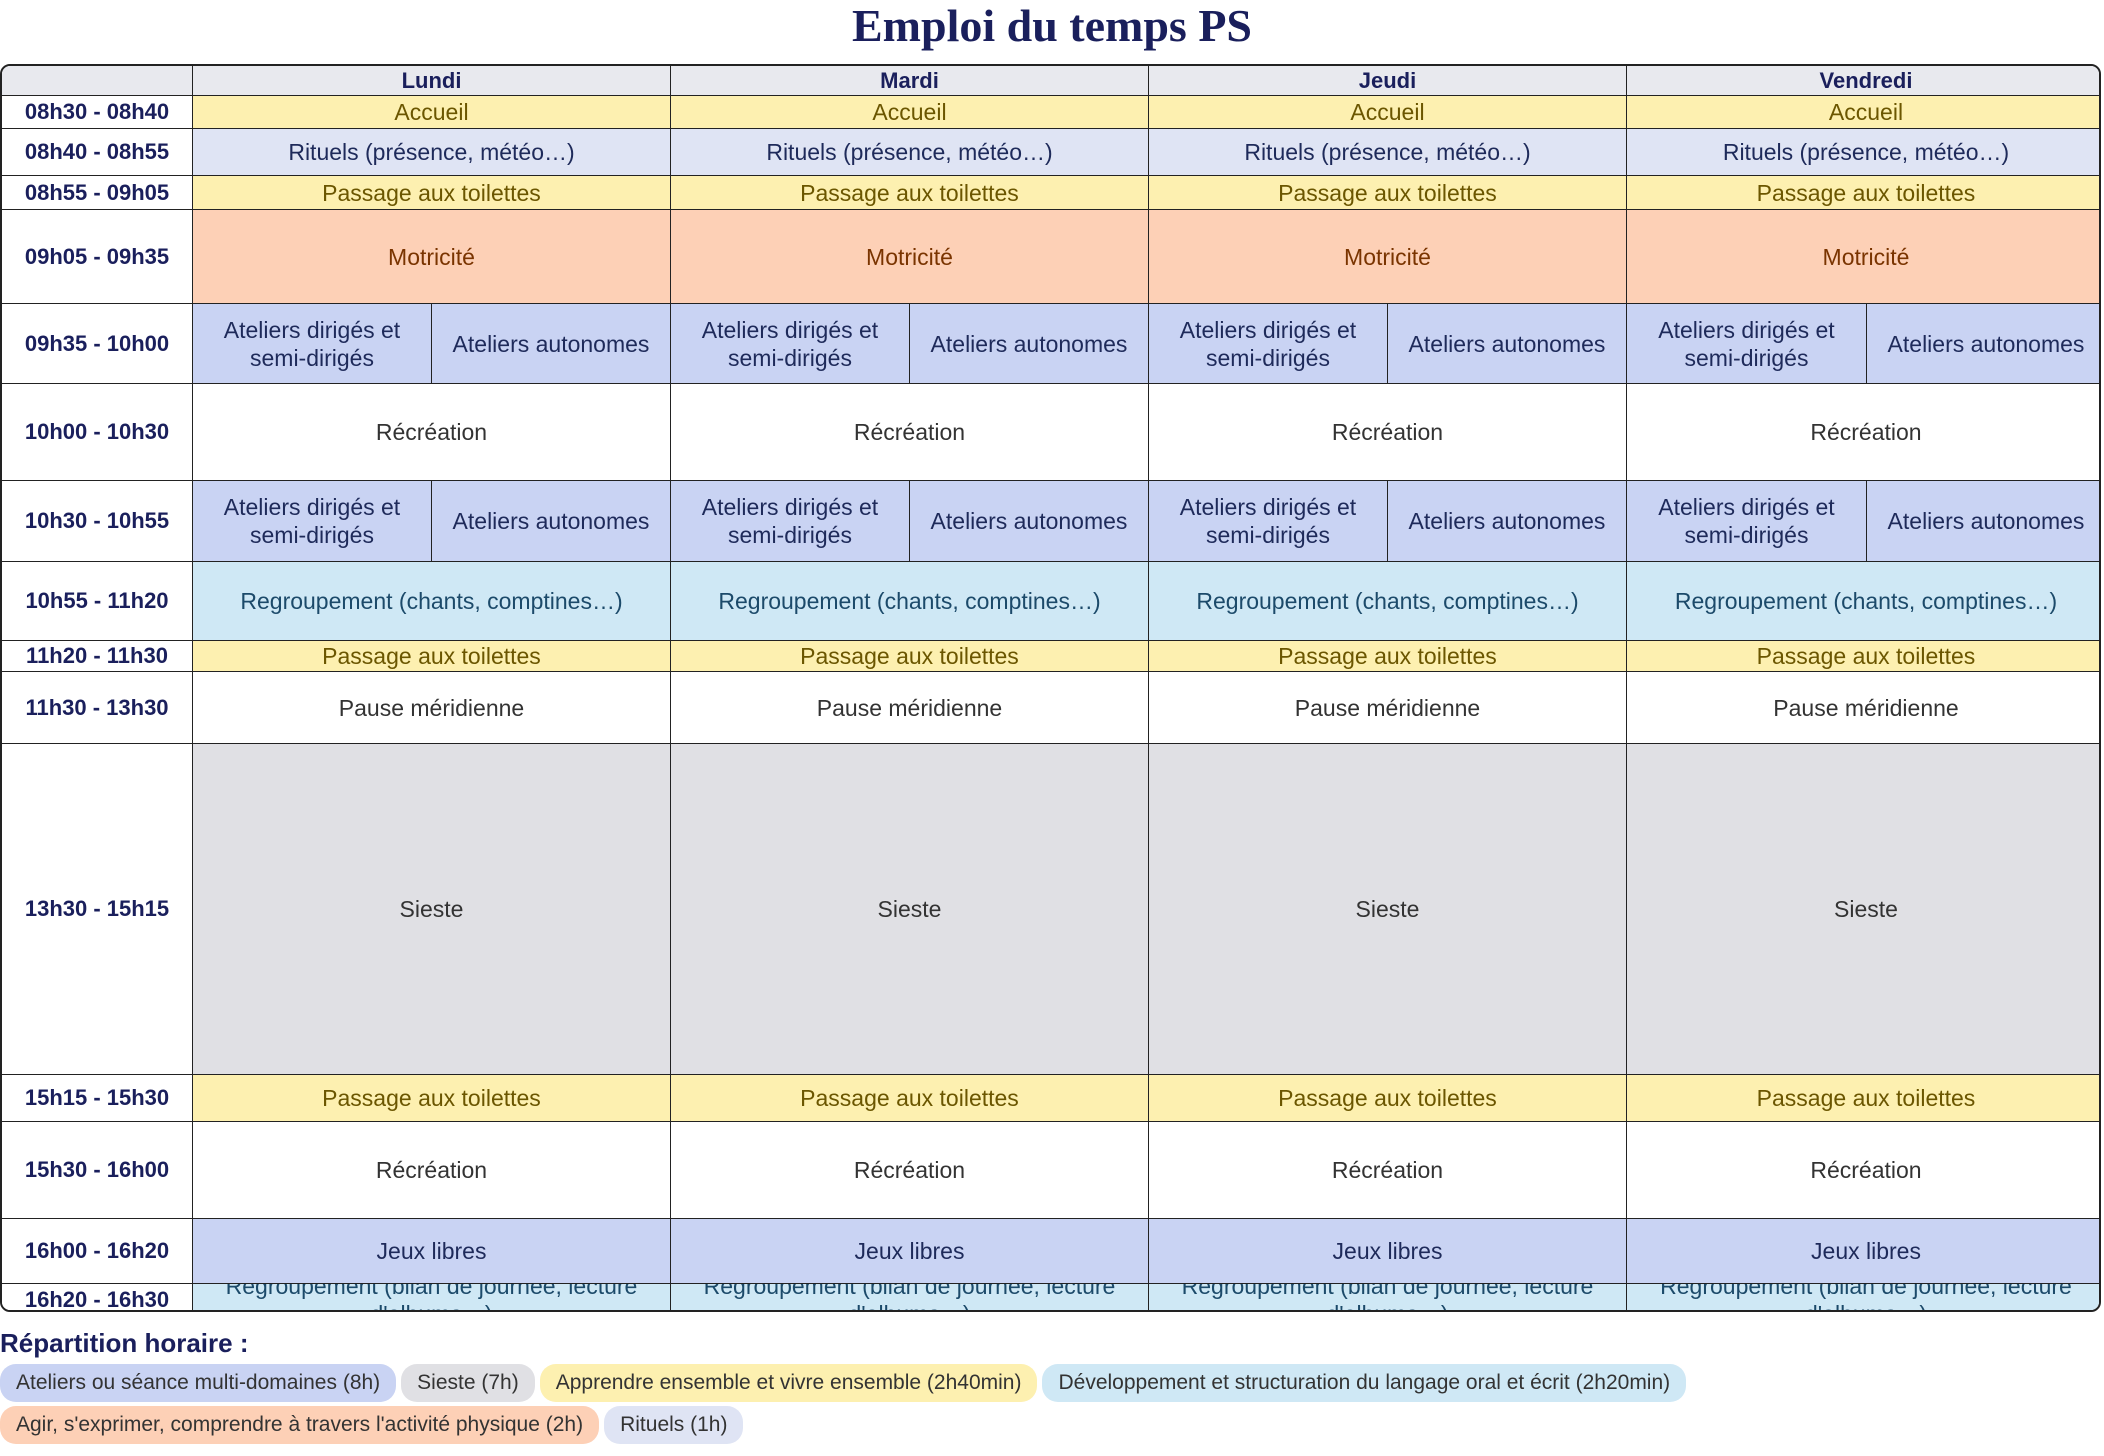 The width and height of the screenshot is (2104, 1456). What do you see at coordinates (1388, 81) in the screenshot?
I see `day-header: Jeudi` at bounding box center [1388, 81].